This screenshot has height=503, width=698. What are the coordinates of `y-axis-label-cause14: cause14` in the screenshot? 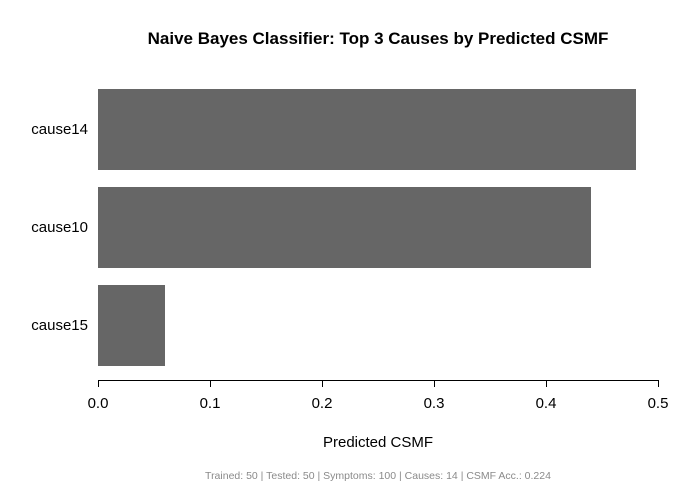 It's located at (59, 129).